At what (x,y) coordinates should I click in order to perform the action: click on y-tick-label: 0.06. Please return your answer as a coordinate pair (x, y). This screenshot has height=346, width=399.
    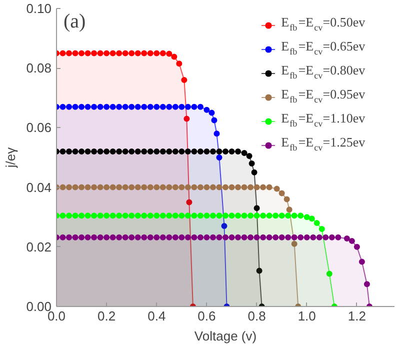
    Looking at the image, I should click on (39, 128).